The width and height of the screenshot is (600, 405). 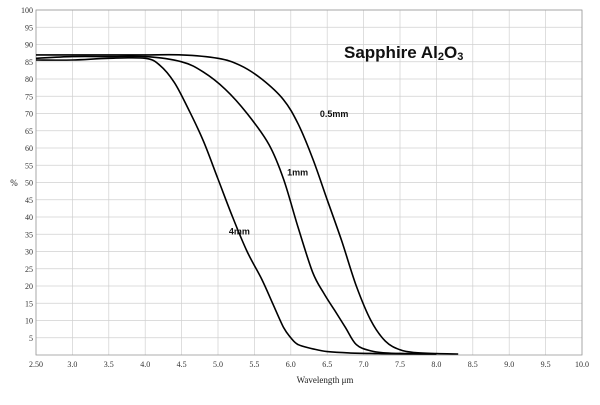 What do you see at coordinates (334, 114) in the screenshot?
I see `series-label-0.5mm: 0.5mm` at bounding box center [334, 114].